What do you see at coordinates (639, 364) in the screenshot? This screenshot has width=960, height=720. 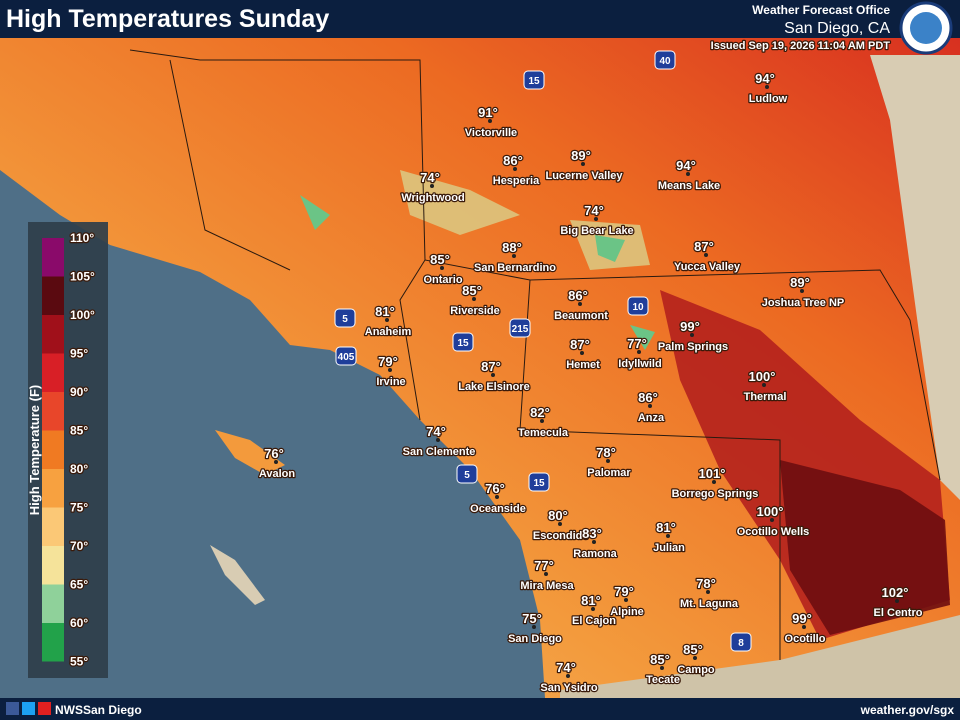 I see `city-name: Idyllwild` at bounding box center [639, 364].